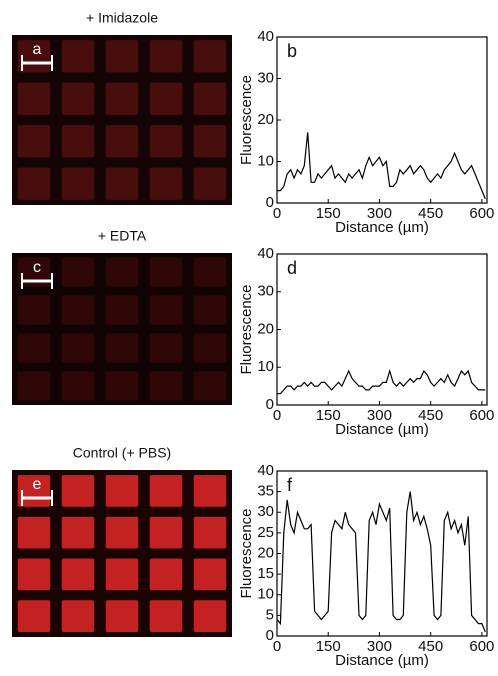  Describe the element at coordinates (122, 18) in the screenshot. I see `image-title: + Imidazole` at that location.